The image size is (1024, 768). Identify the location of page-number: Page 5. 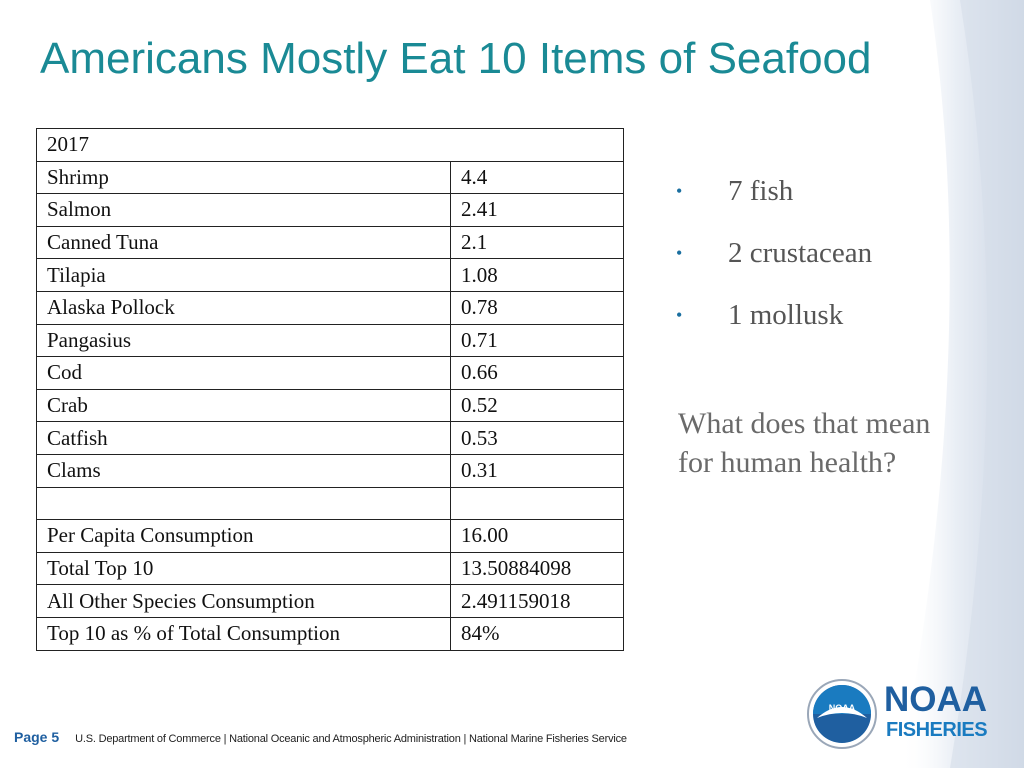
(37, 737).